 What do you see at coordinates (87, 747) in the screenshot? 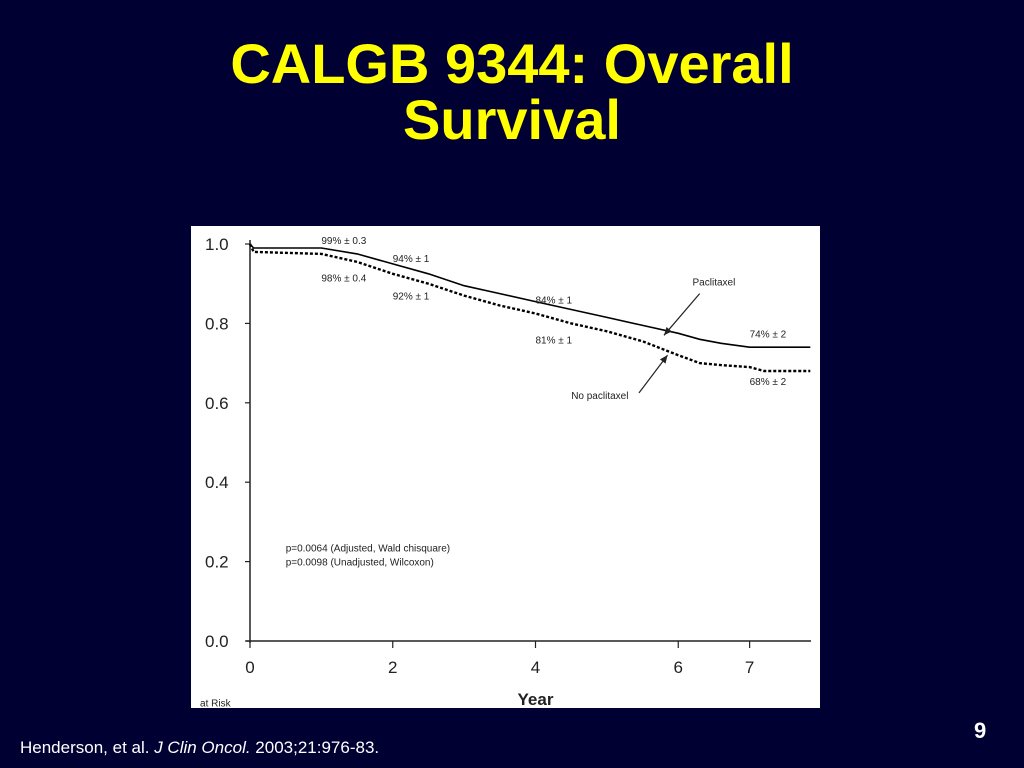
I see `citation-authors: Henderson, et al.` at bounding box center [87, 747].